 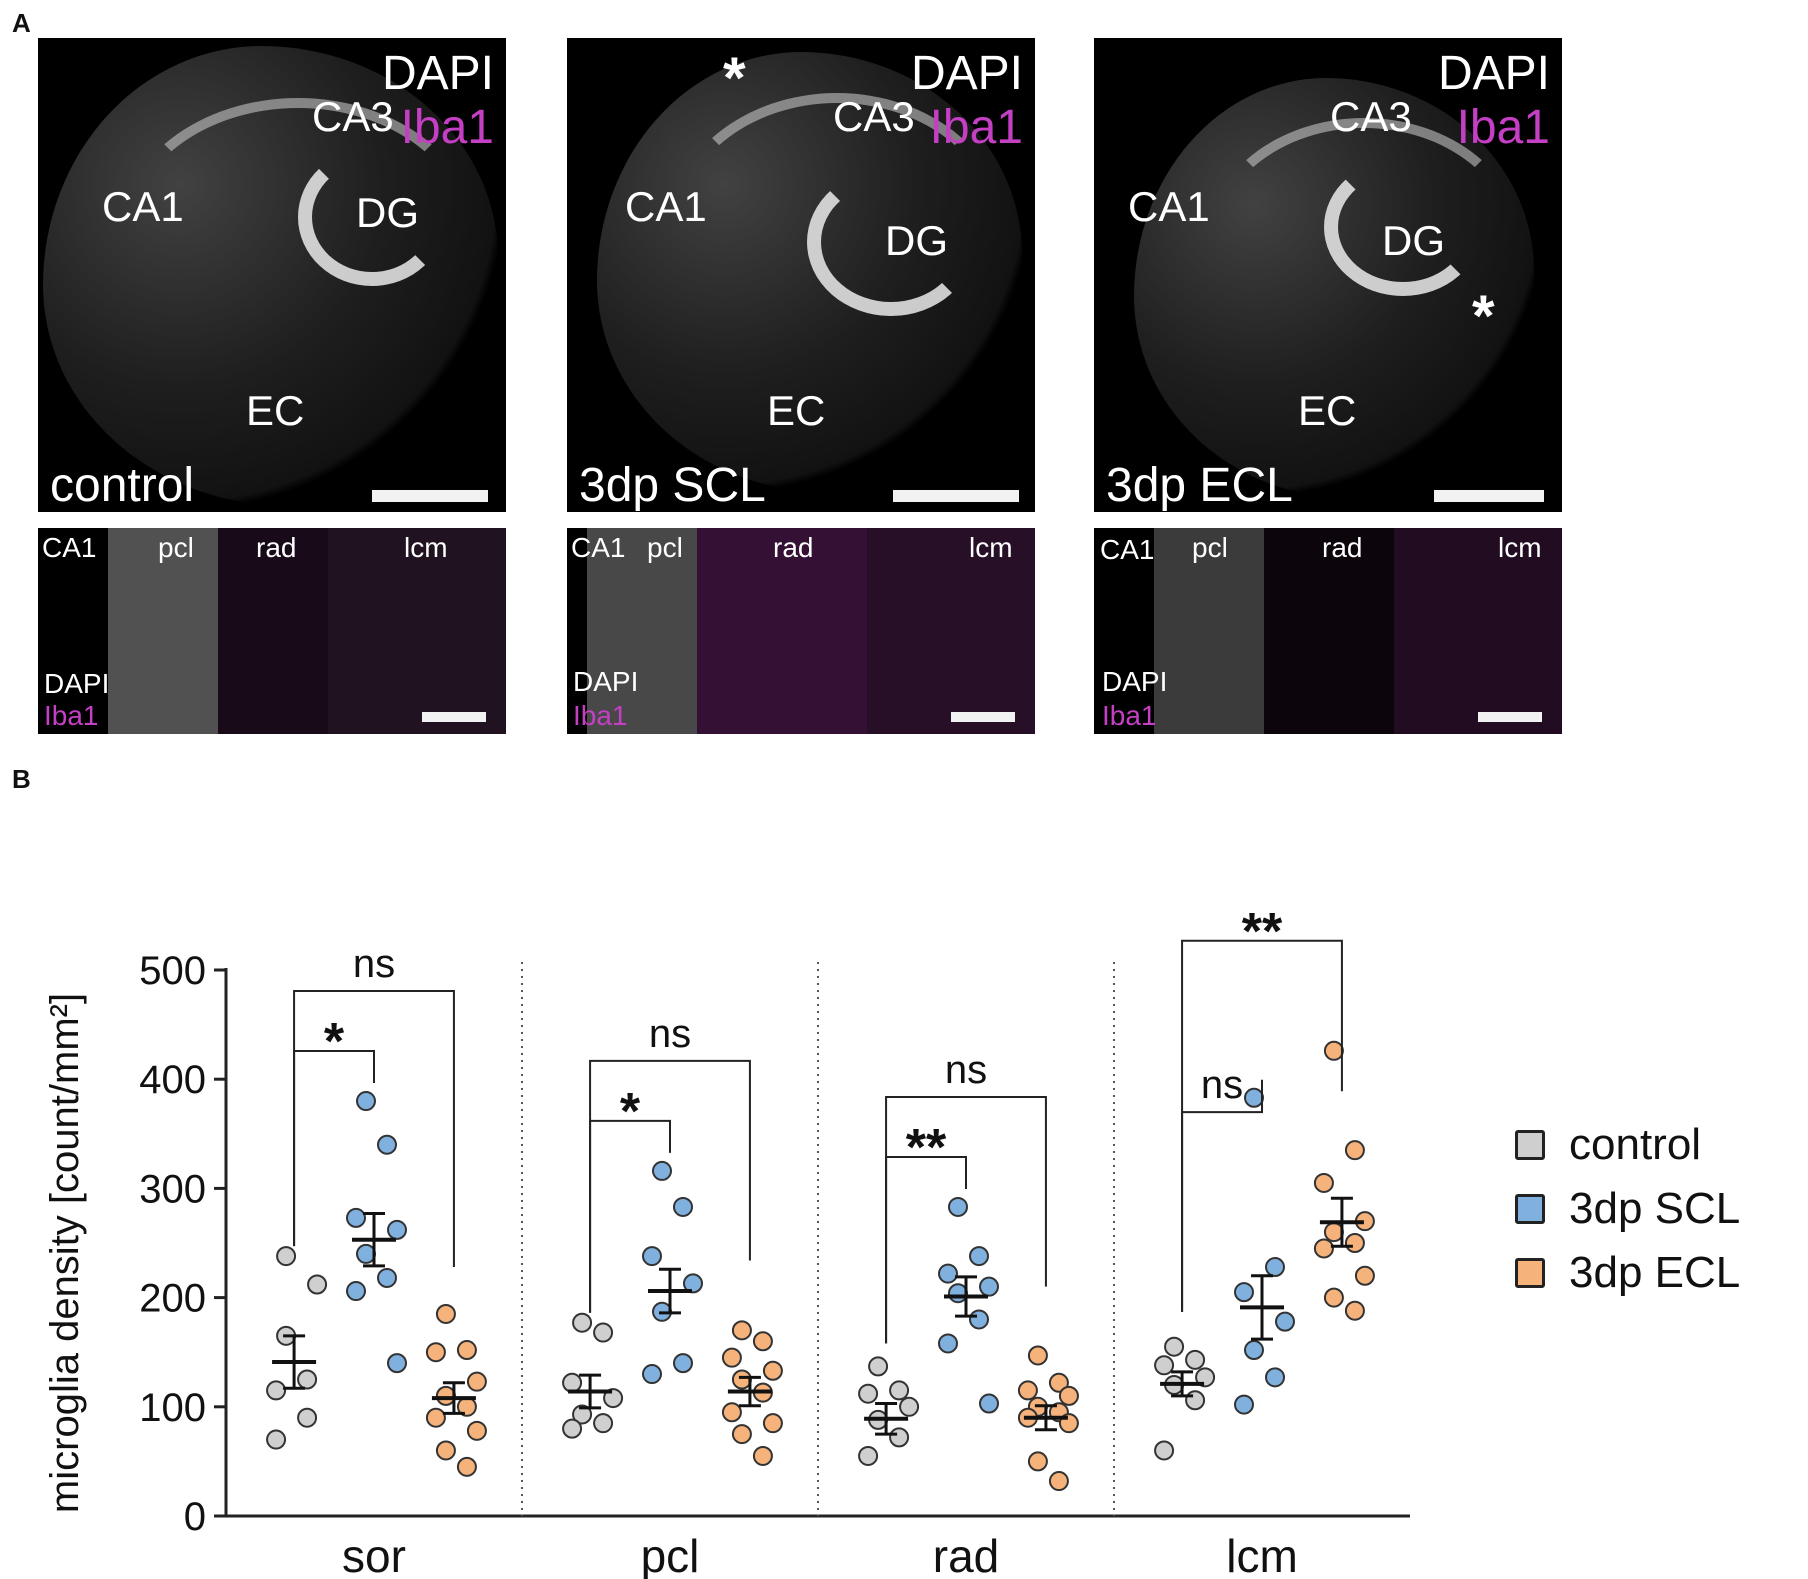 I want to click on panel-b-letter: B, so click(x=21, y=779).